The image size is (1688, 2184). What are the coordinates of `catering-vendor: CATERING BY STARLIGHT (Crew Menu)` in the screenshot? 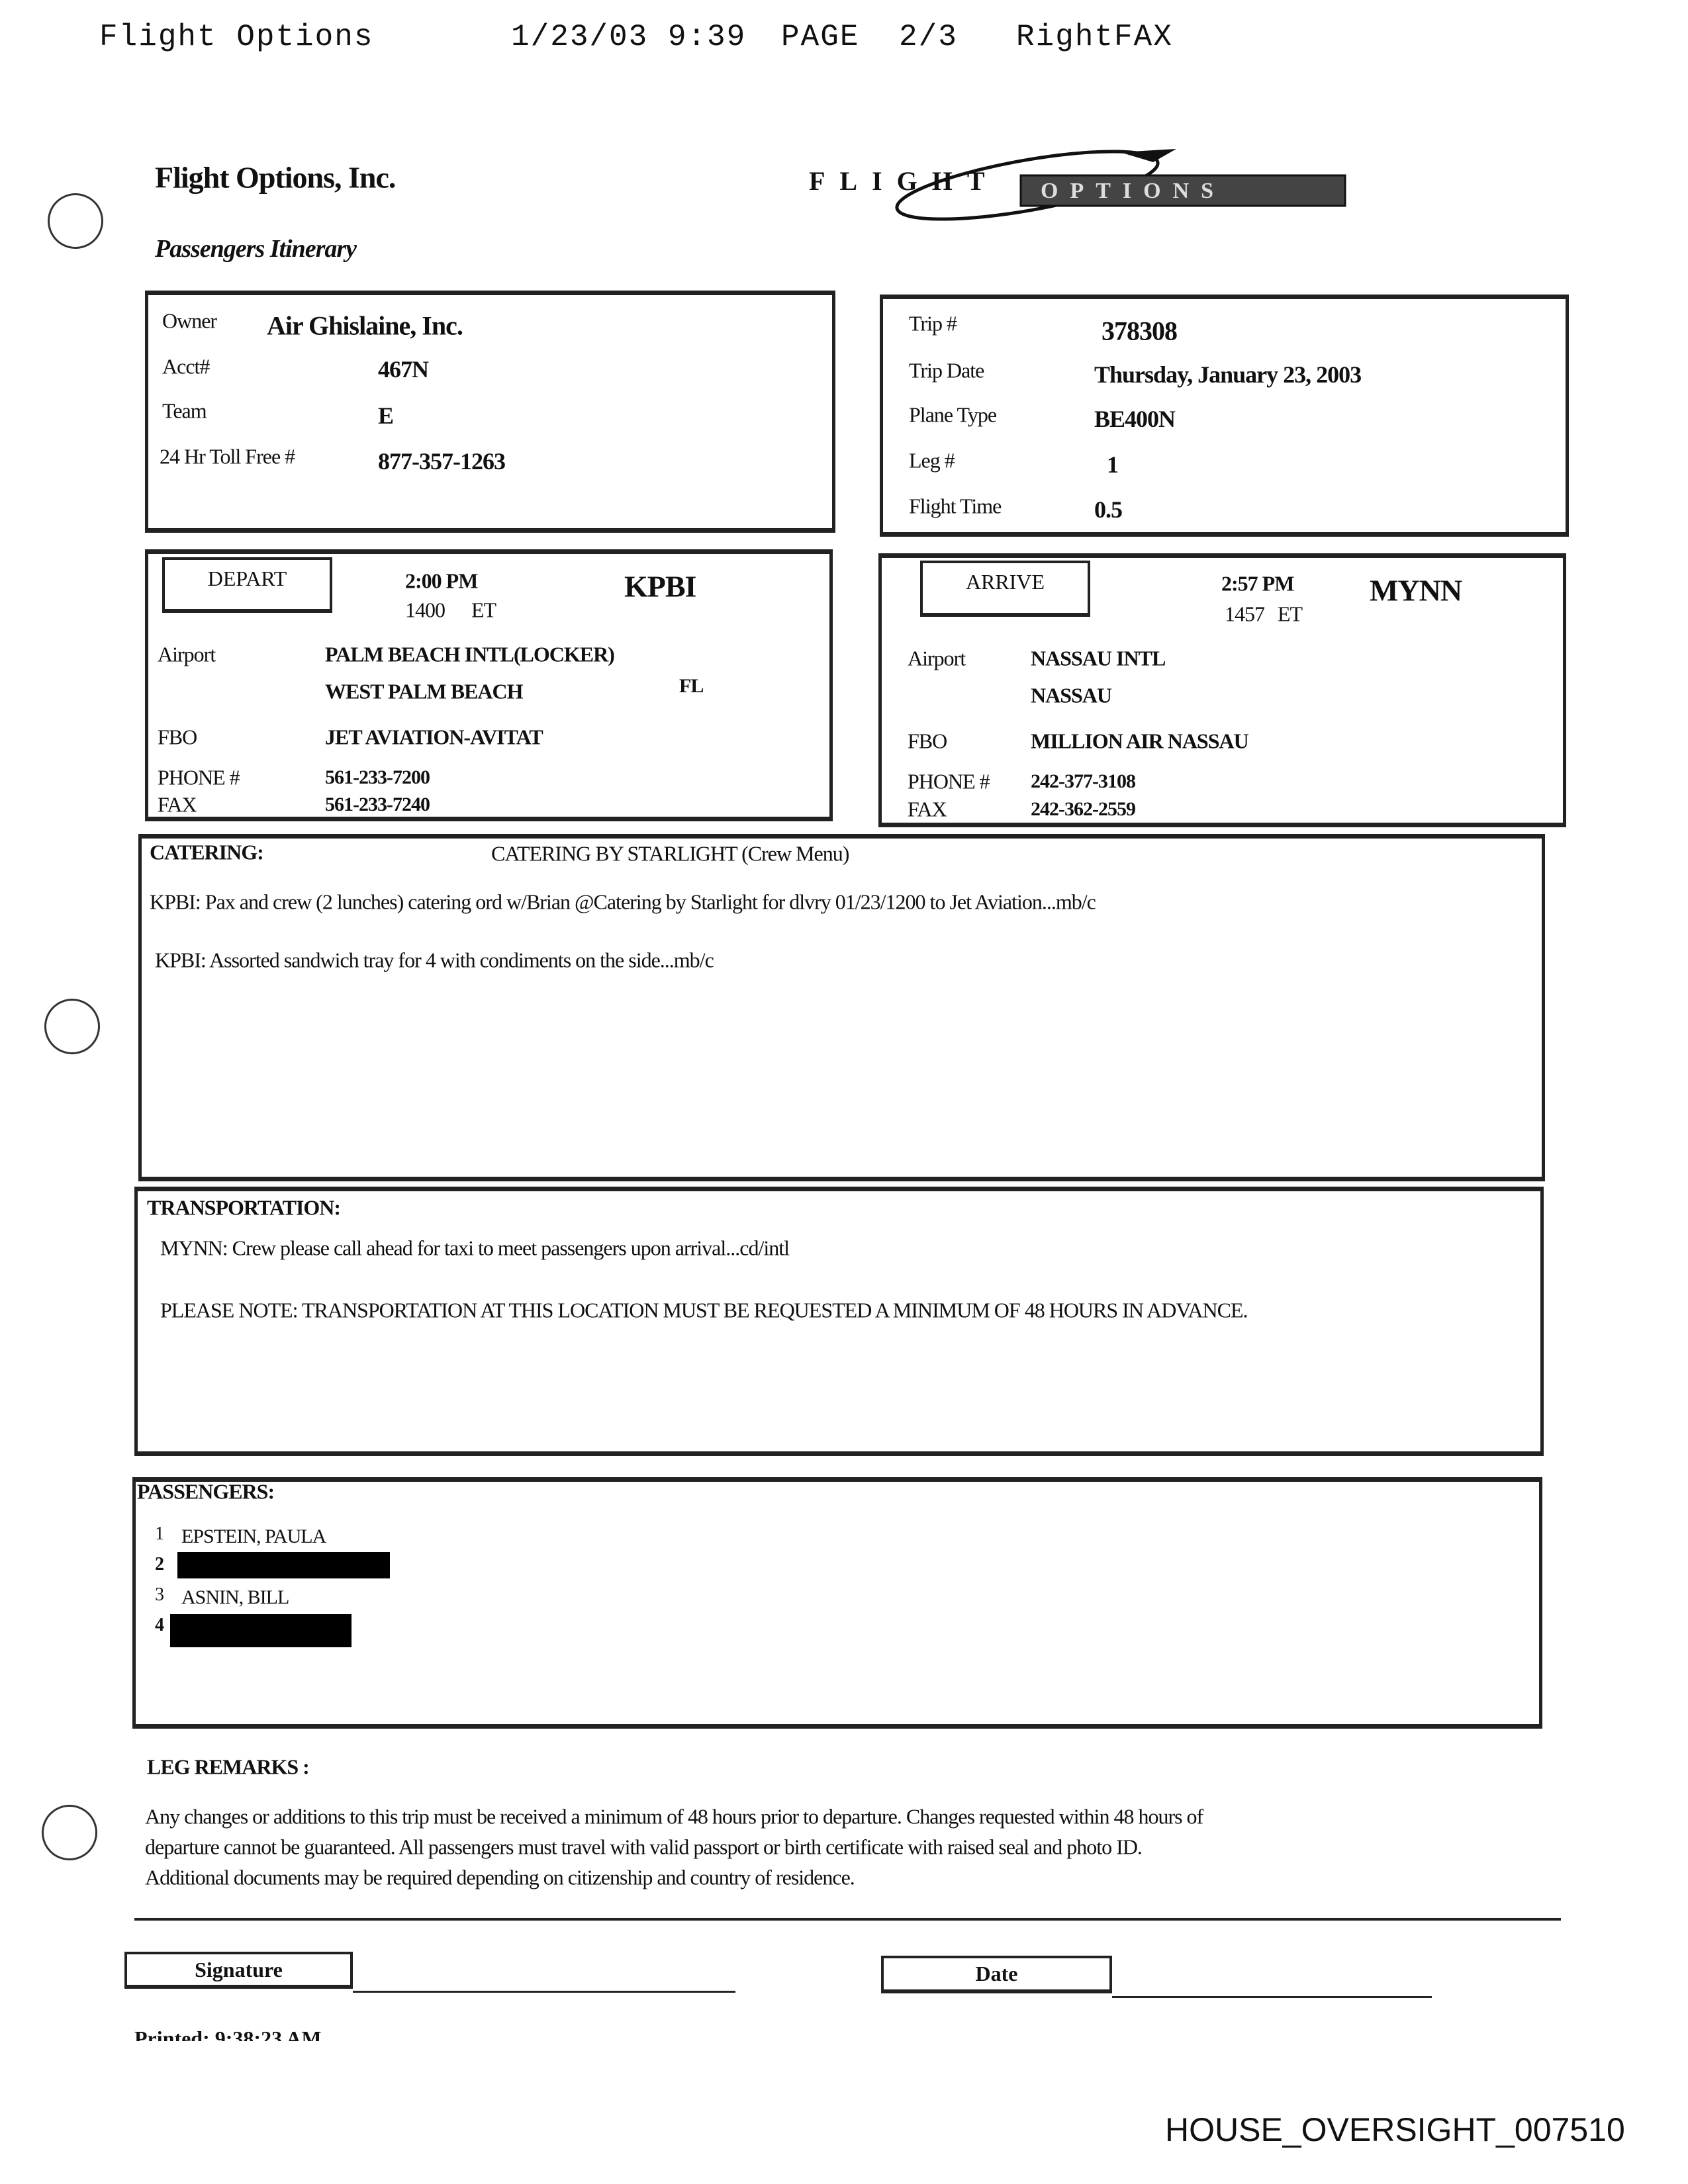 It's located at (670, 853).